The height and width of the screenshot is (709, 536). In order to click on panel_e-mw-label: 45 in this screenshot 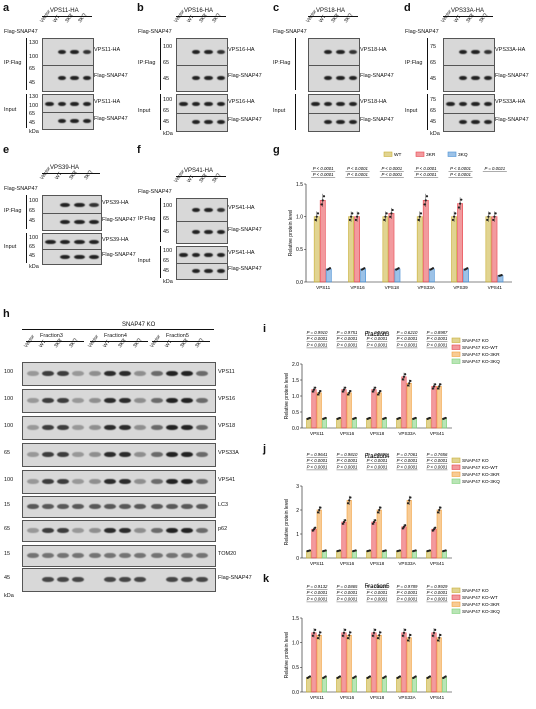, I will do `click(32, 256)`.